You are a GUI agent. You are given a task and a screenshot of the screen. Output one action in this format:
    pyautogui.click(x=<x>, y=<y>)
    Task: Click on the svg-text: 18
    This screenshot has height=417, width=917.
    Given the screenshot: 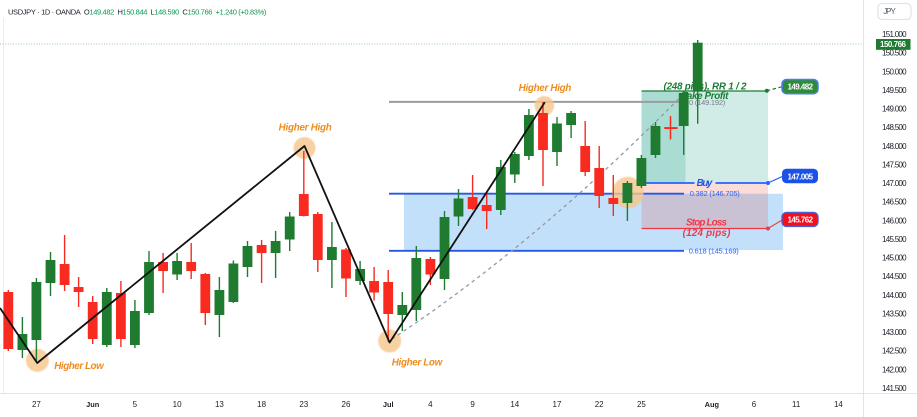 What is the action you would take?
    pyautogui.click(x=261, y=404)
    